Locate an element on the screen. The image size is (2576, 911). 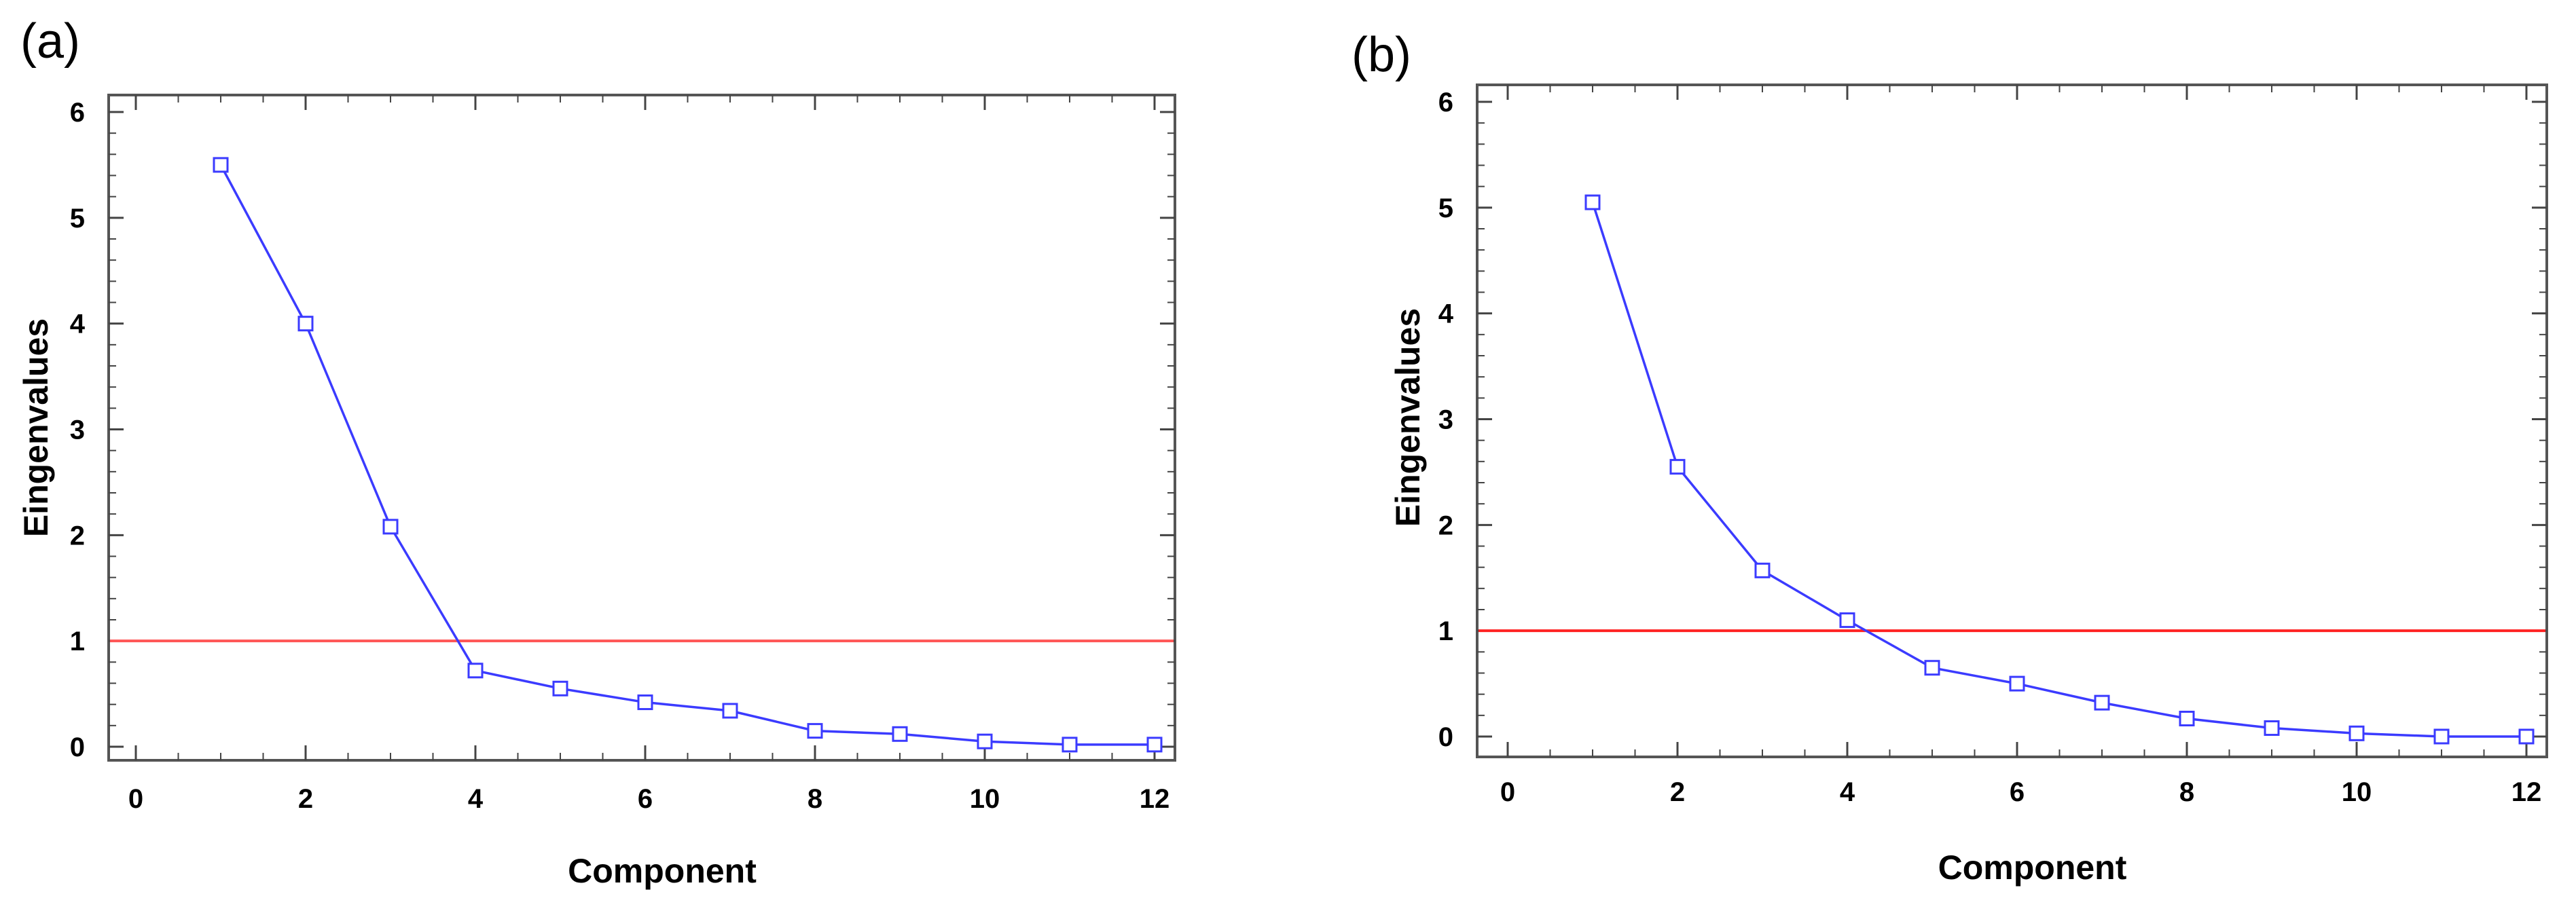
panel-label-b: (b) is located at coordinates (1381, 55).